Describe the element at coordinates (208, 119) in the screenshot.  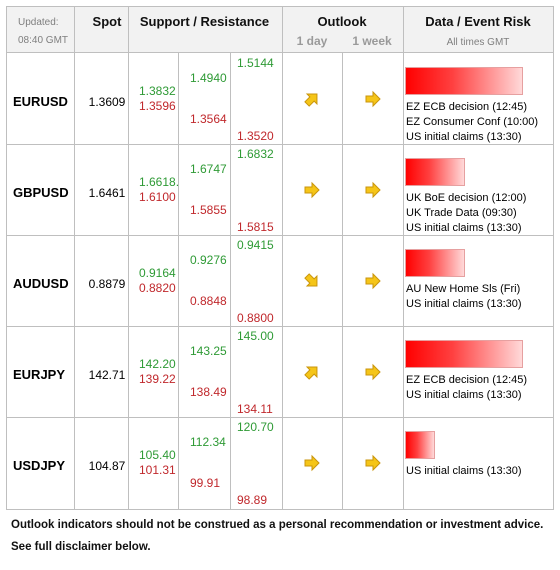
I see `resistance-level-2: 1.3564` at that location.